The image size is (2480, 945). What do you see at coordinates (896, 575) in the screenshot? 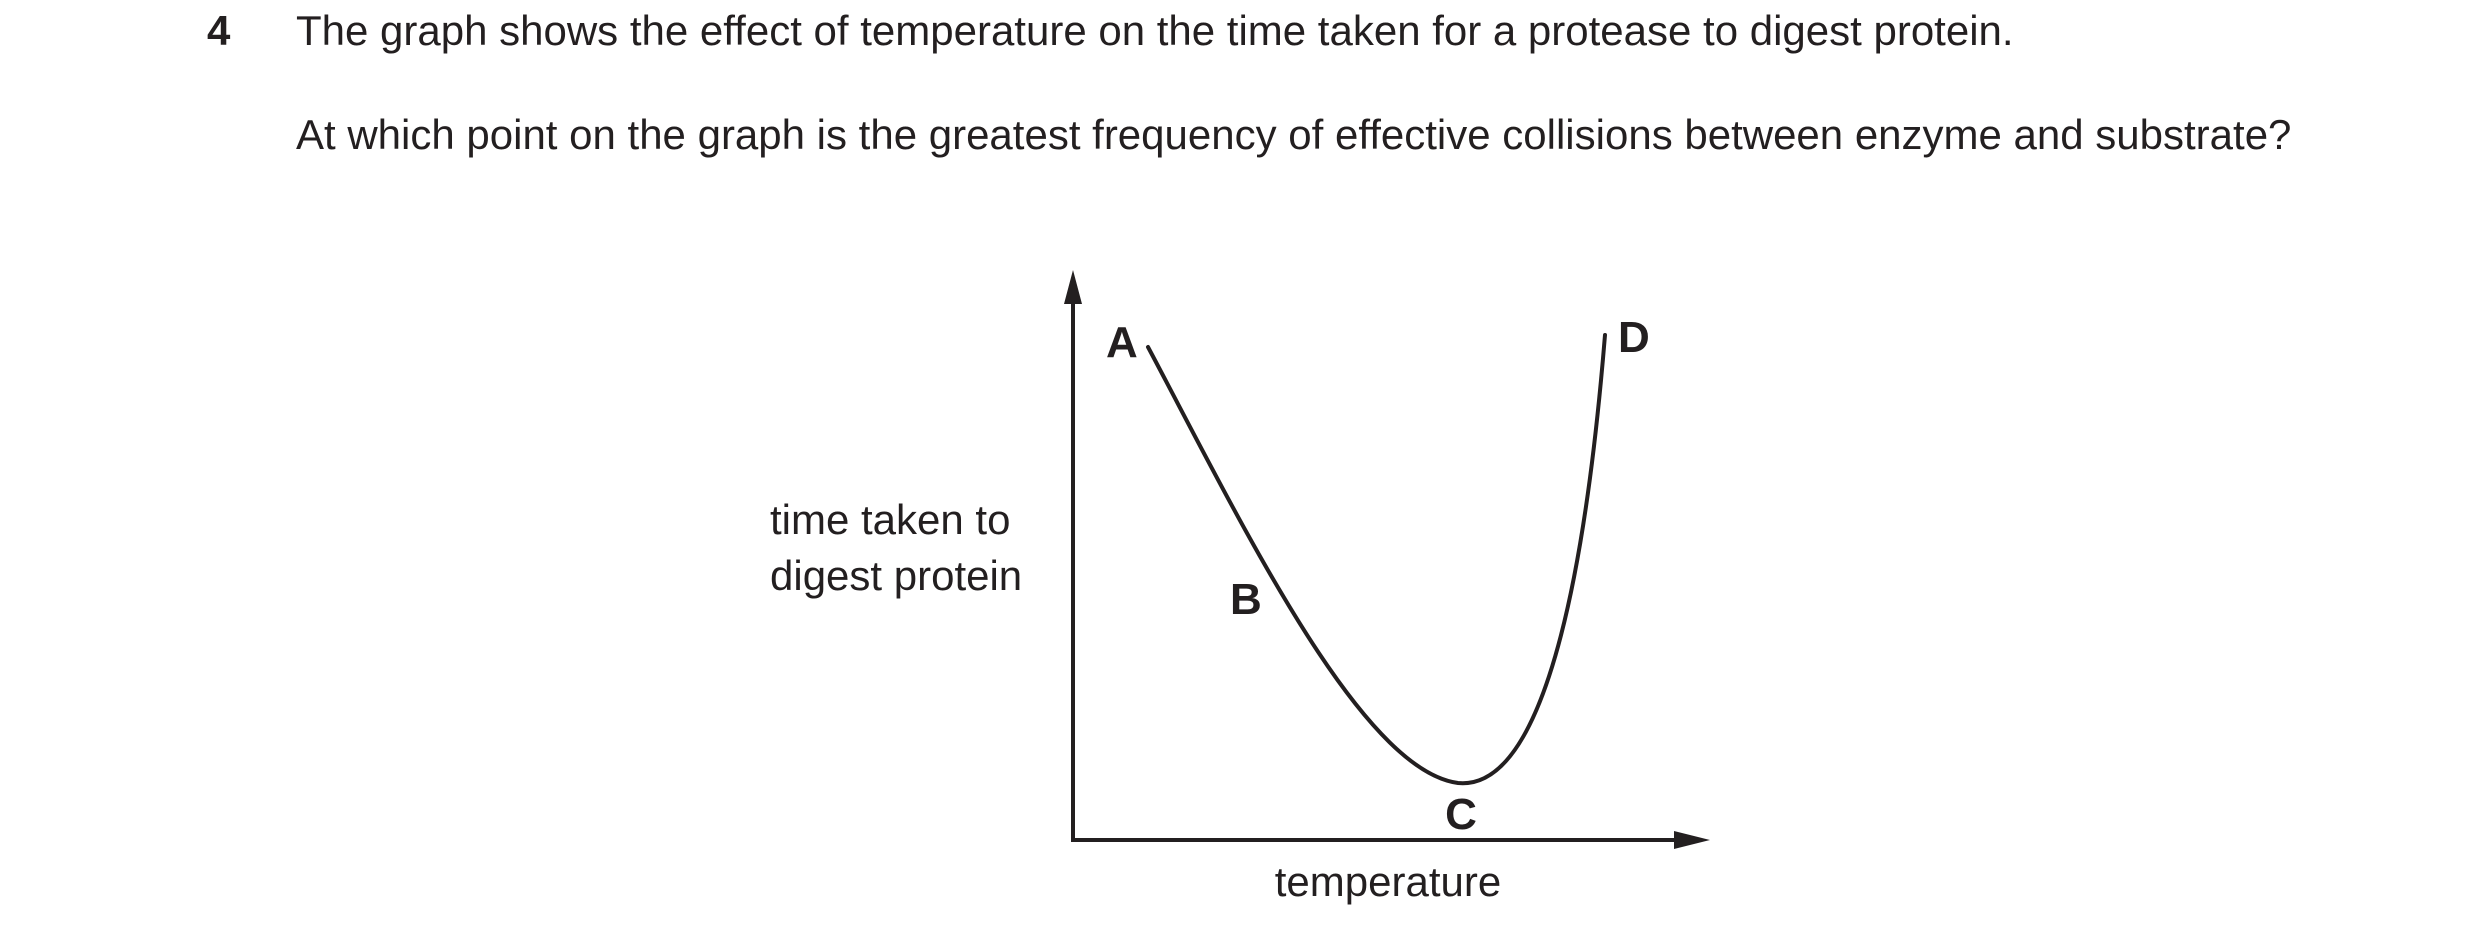
I see `y-axis-label-line-2: digest protein` at bounding box center [896, 575].